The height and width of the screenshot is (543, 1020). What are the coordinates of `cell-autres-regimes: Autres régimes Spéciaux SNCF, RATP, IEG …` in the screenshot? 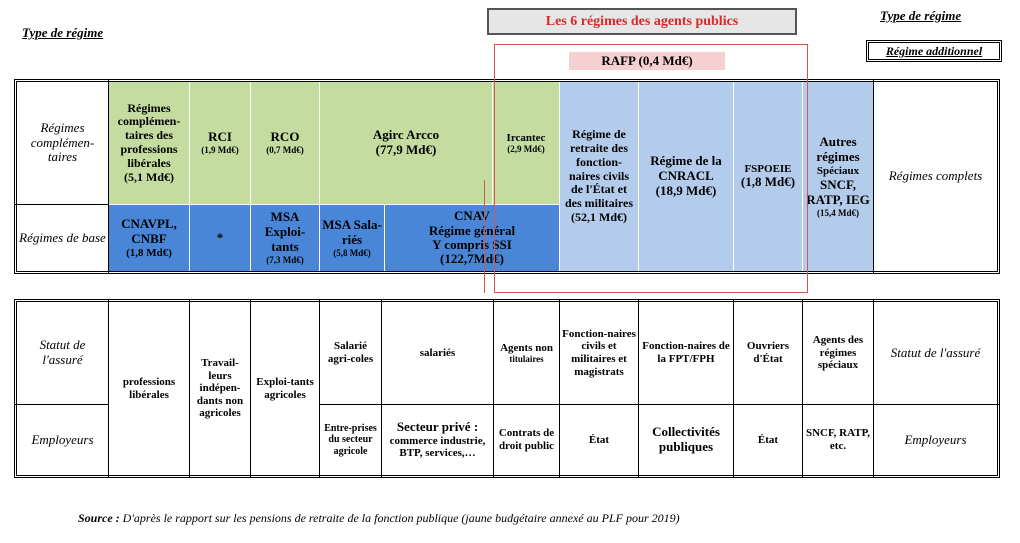 It's located at (838, 176).